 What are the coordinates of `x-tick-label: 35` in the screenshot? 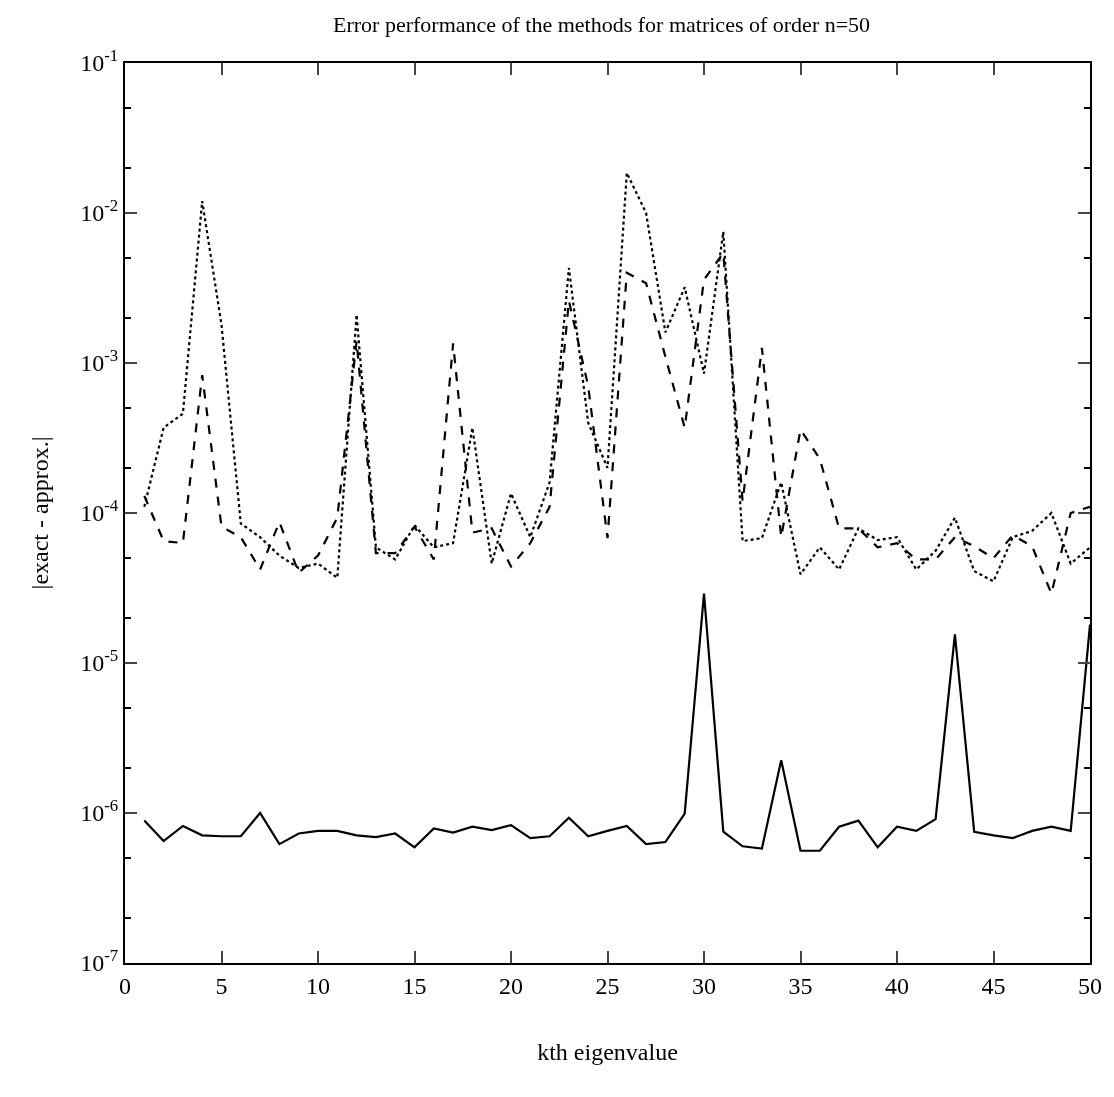 It's located at (800, 985).